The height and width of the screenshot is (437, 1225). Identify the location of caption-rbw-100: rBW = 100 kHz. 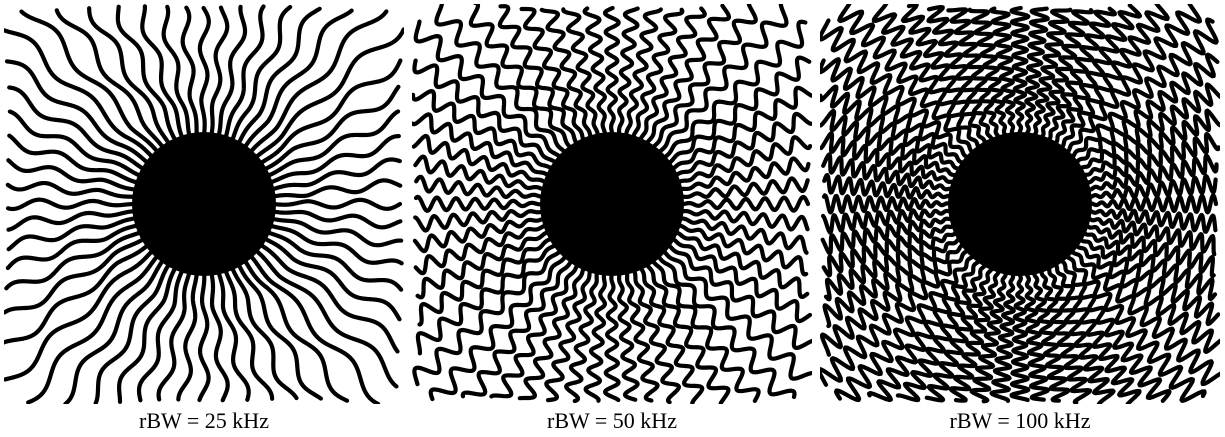
(1020, 420).